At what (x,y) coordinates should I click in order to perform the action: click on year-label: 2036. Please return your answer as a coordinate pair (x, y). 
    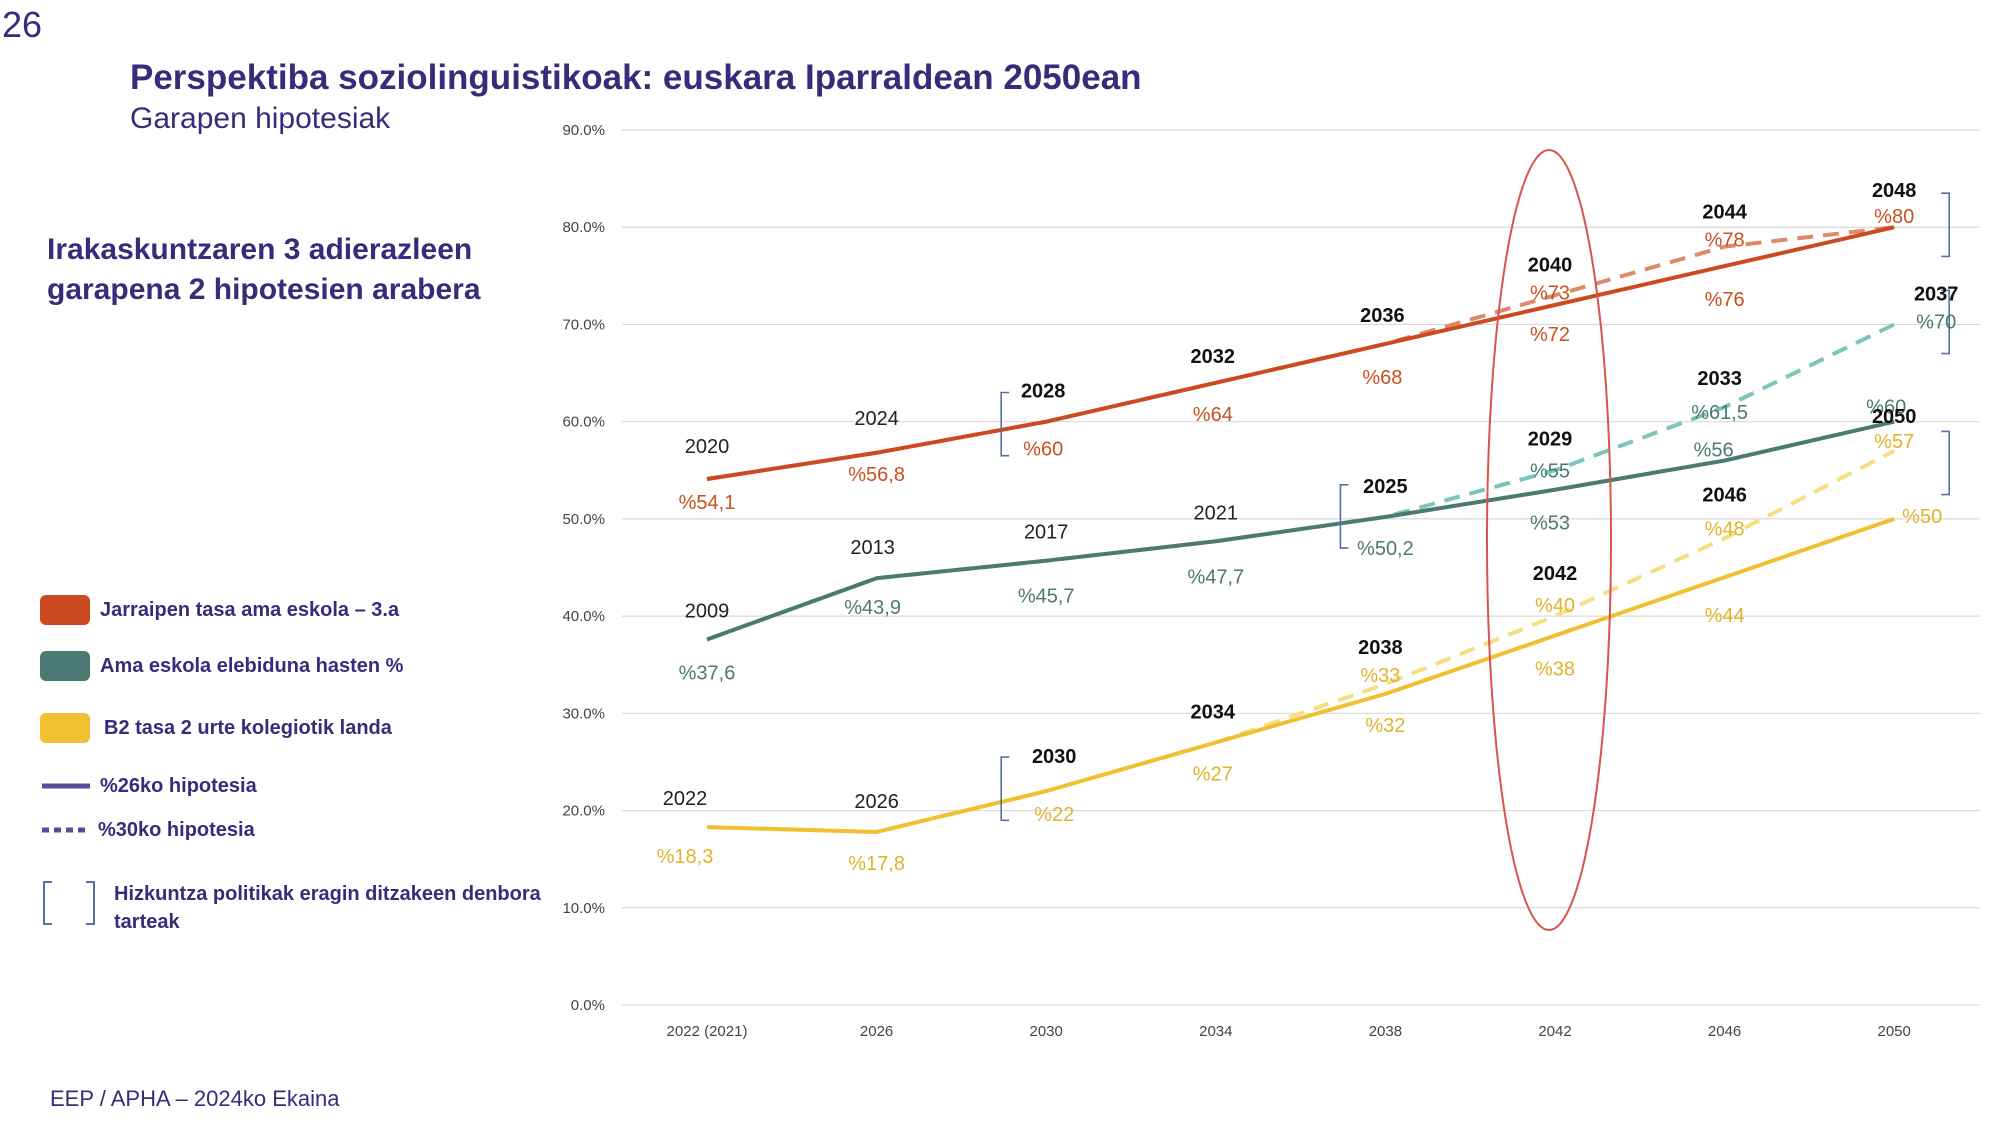
    Looking at the image, I should click on (1382, 316).